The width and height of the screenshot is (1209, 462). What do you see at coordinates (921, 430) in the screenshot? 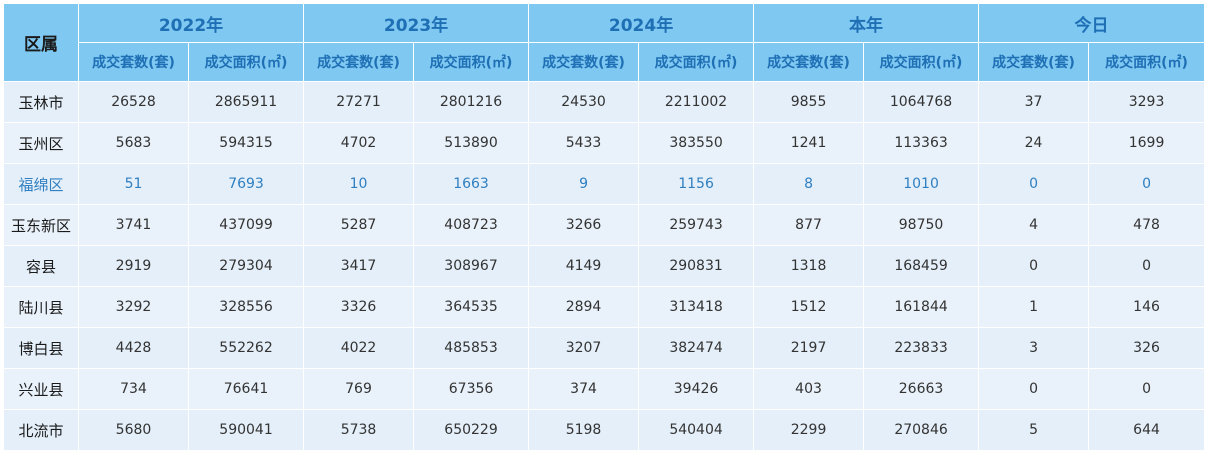
I see `area-cell: 270846` at bounding box center [921, 430].